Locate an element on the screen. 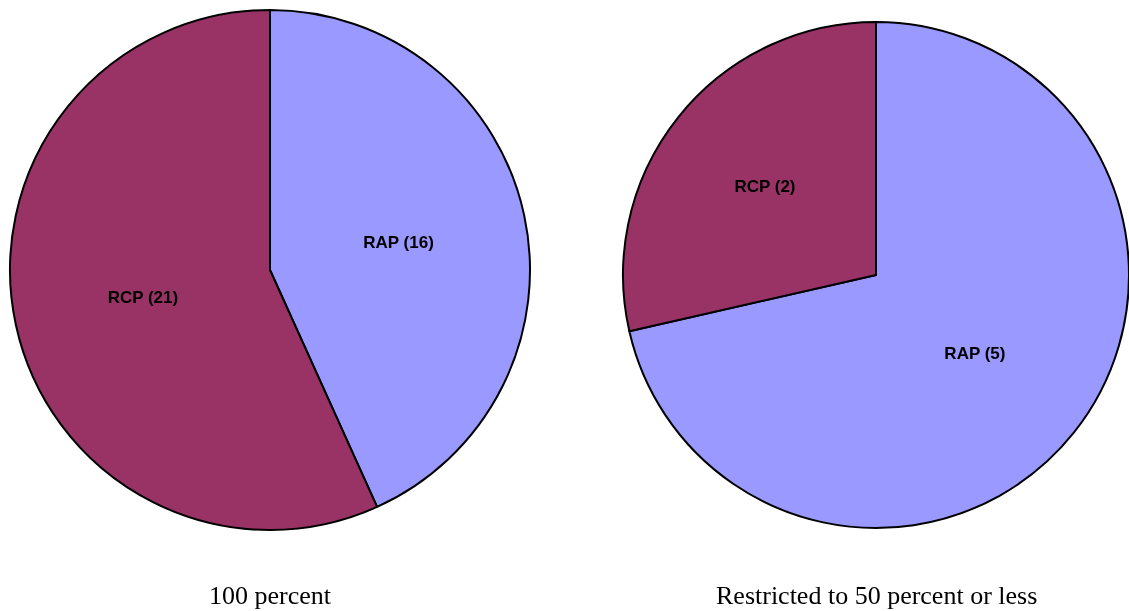  slice-label: RAP (16) is located at coordinates (398, 242).